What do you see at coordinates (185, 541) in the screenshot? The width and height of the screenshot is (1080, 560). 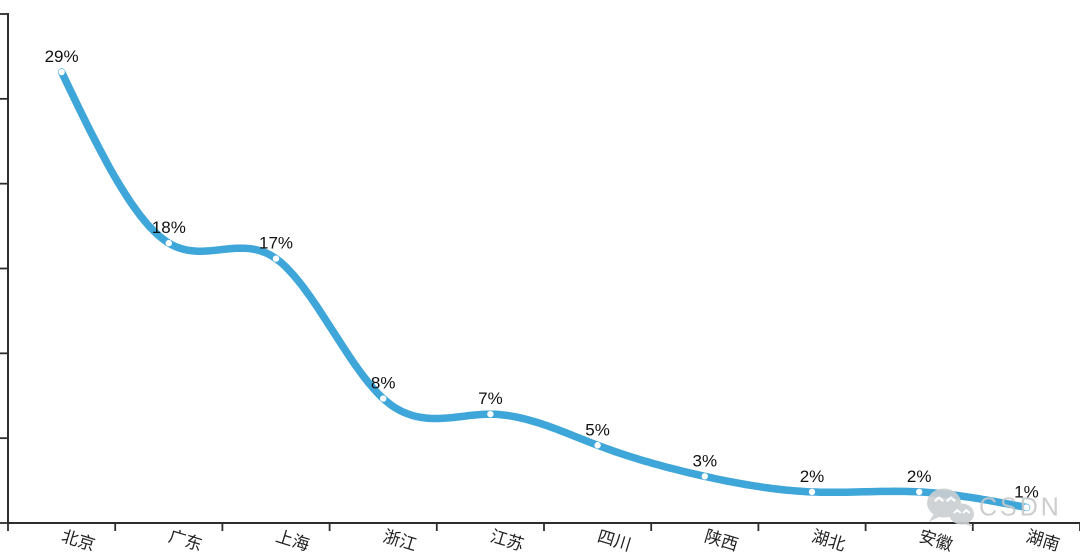 I see `x-axis-label: 广东` at bounding box center [185, 541].